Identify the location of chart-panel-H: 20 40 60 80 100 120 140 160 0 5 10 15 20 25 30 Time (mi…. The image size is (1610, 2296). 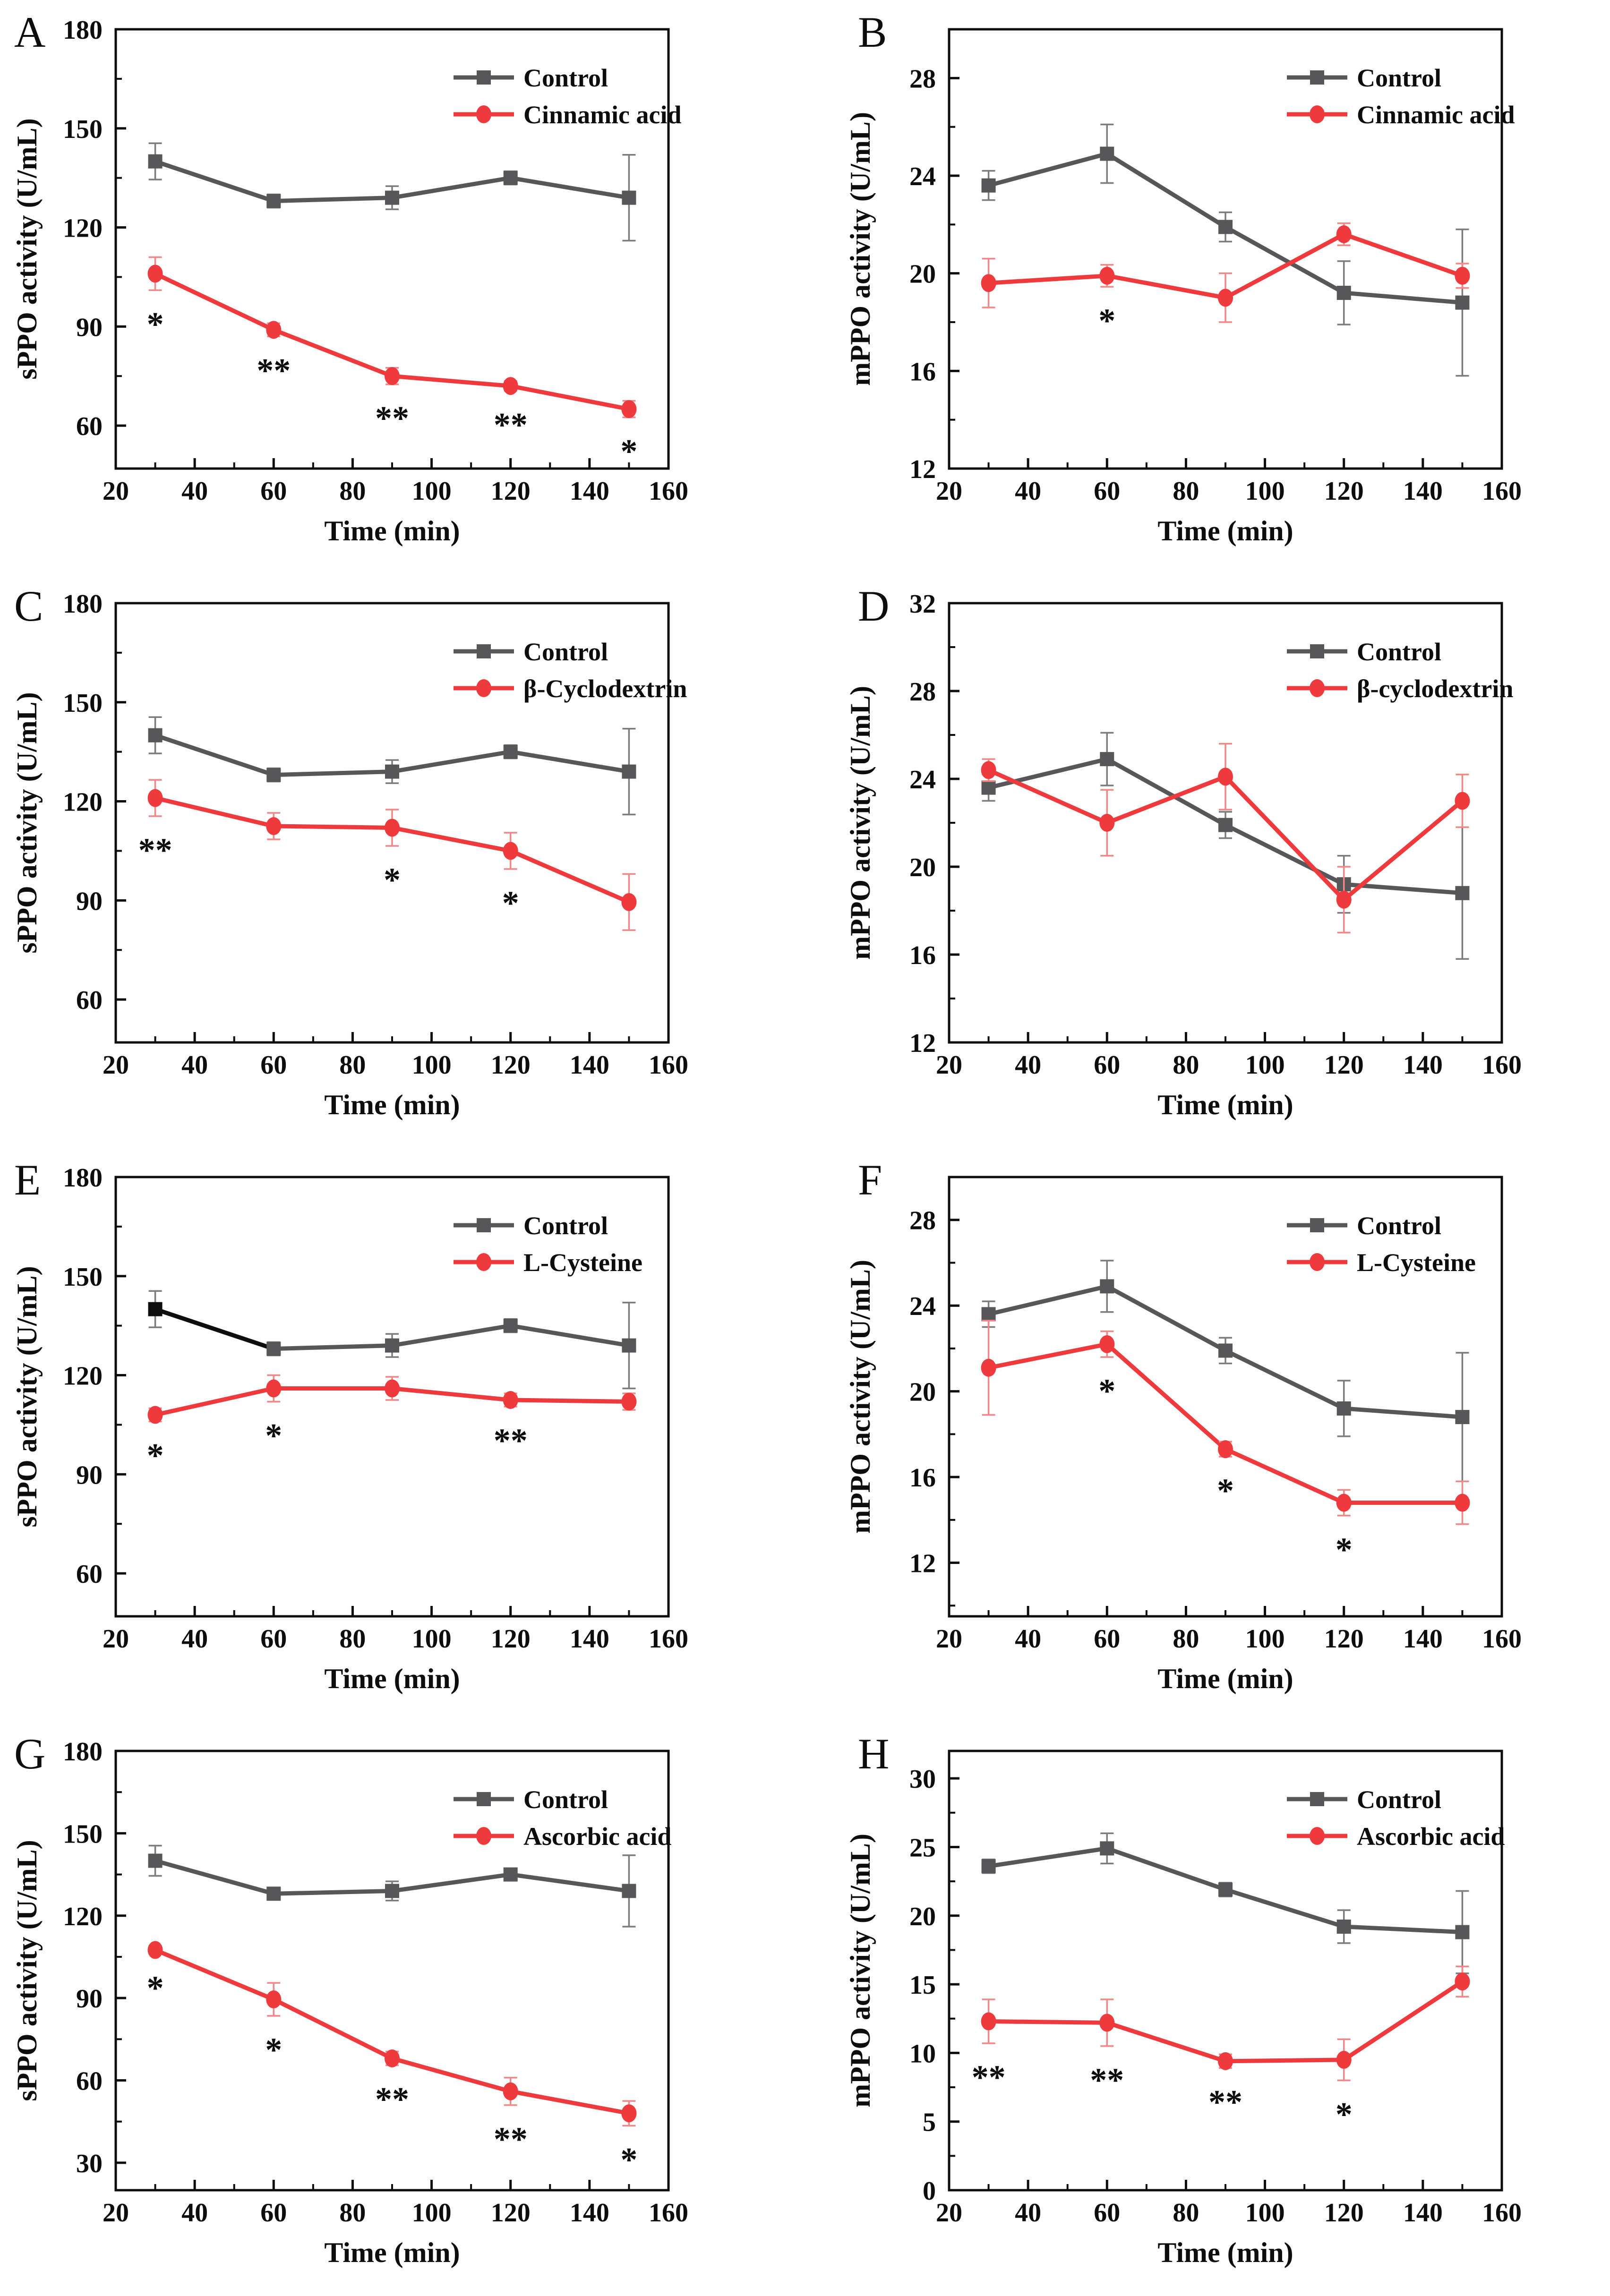
(1184, 2009).